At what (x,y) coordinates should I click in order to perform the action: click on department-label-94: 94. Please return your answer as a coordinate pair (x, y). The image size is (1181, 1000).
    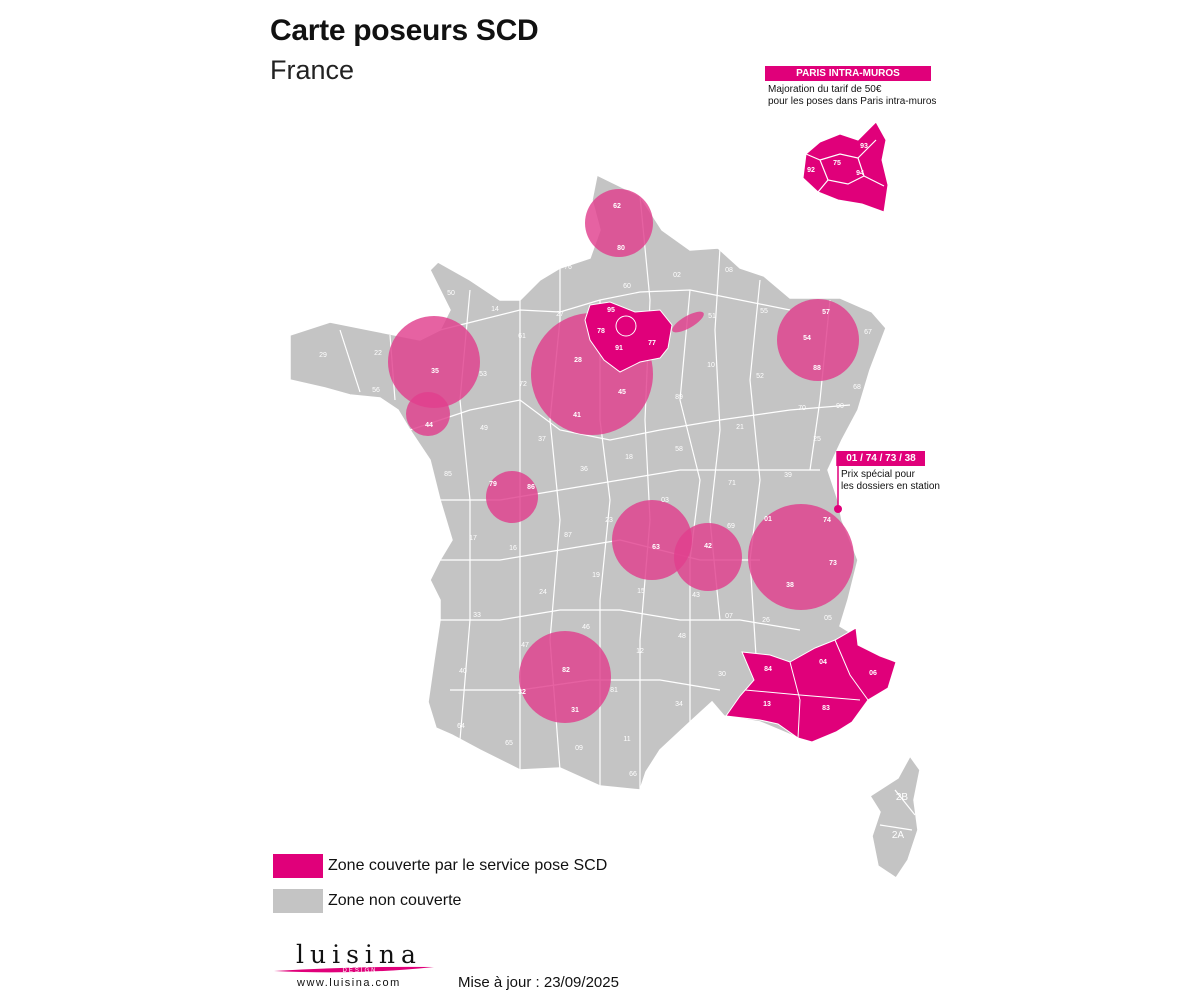
    Looking at the image, I should click on (860, 173).